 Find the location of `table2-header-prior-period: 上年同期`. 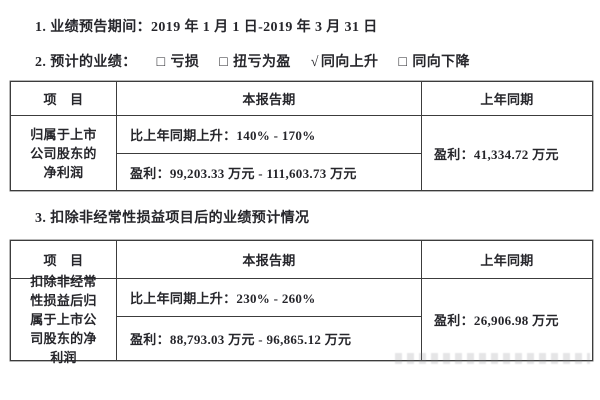

table2-header-prior-period: 上年同期 is located at coordinates (507, 260).